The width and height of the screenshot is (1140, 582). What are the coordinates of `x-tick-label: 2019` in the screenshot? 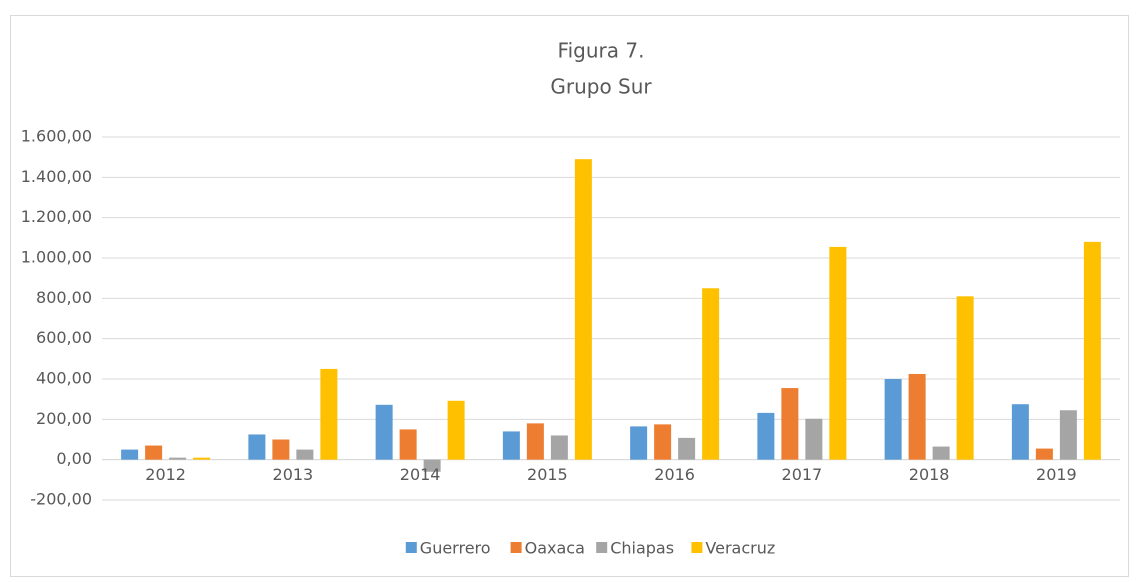 It's located at (1056, 474).